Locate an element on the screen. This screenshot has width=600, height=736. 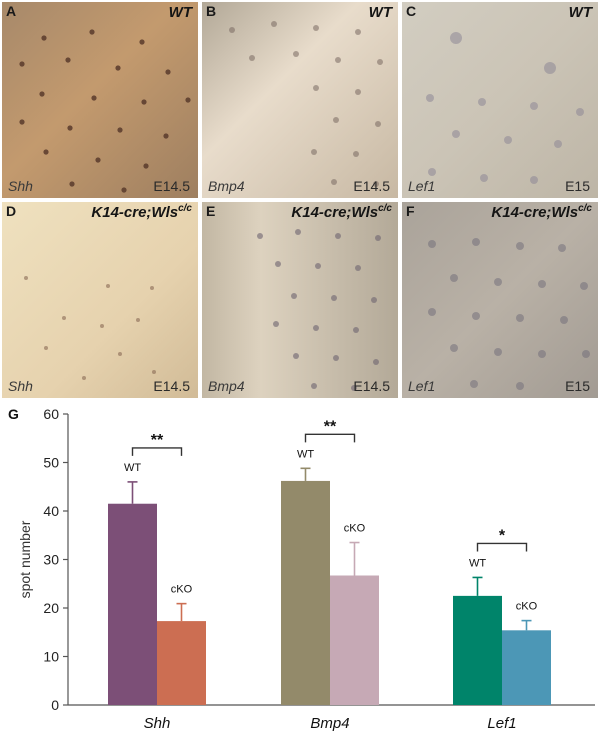
panel-e: E K14-cre;Wlsc/c Bmp4 E14.5 is located at coordinates (300, 300).